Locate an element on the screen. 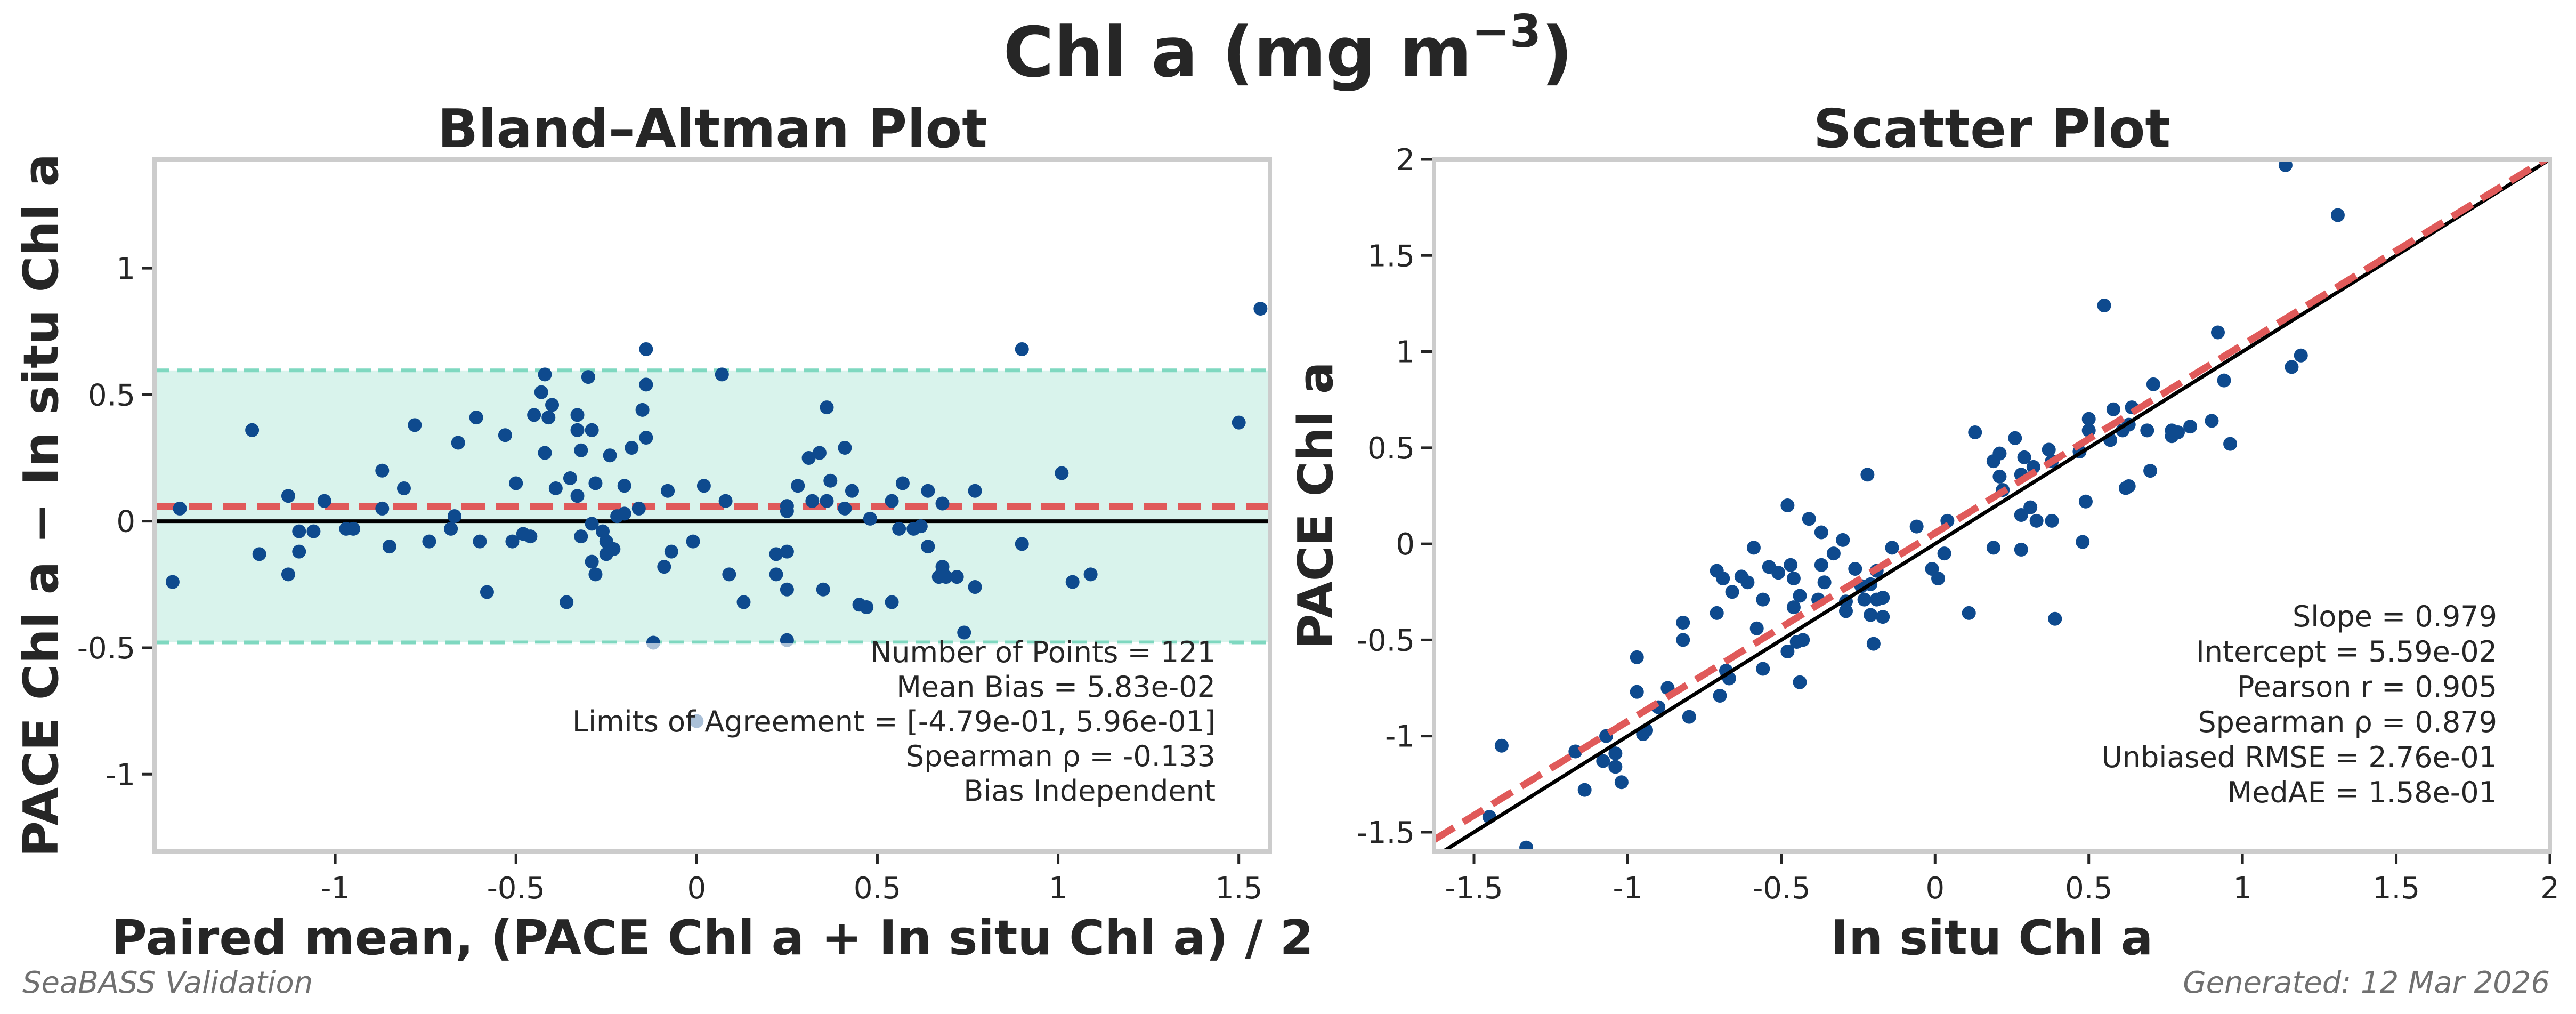  bland-altman-ylabel: PACE Chl a − In situ Chl a is located at coordinates (41, 505).